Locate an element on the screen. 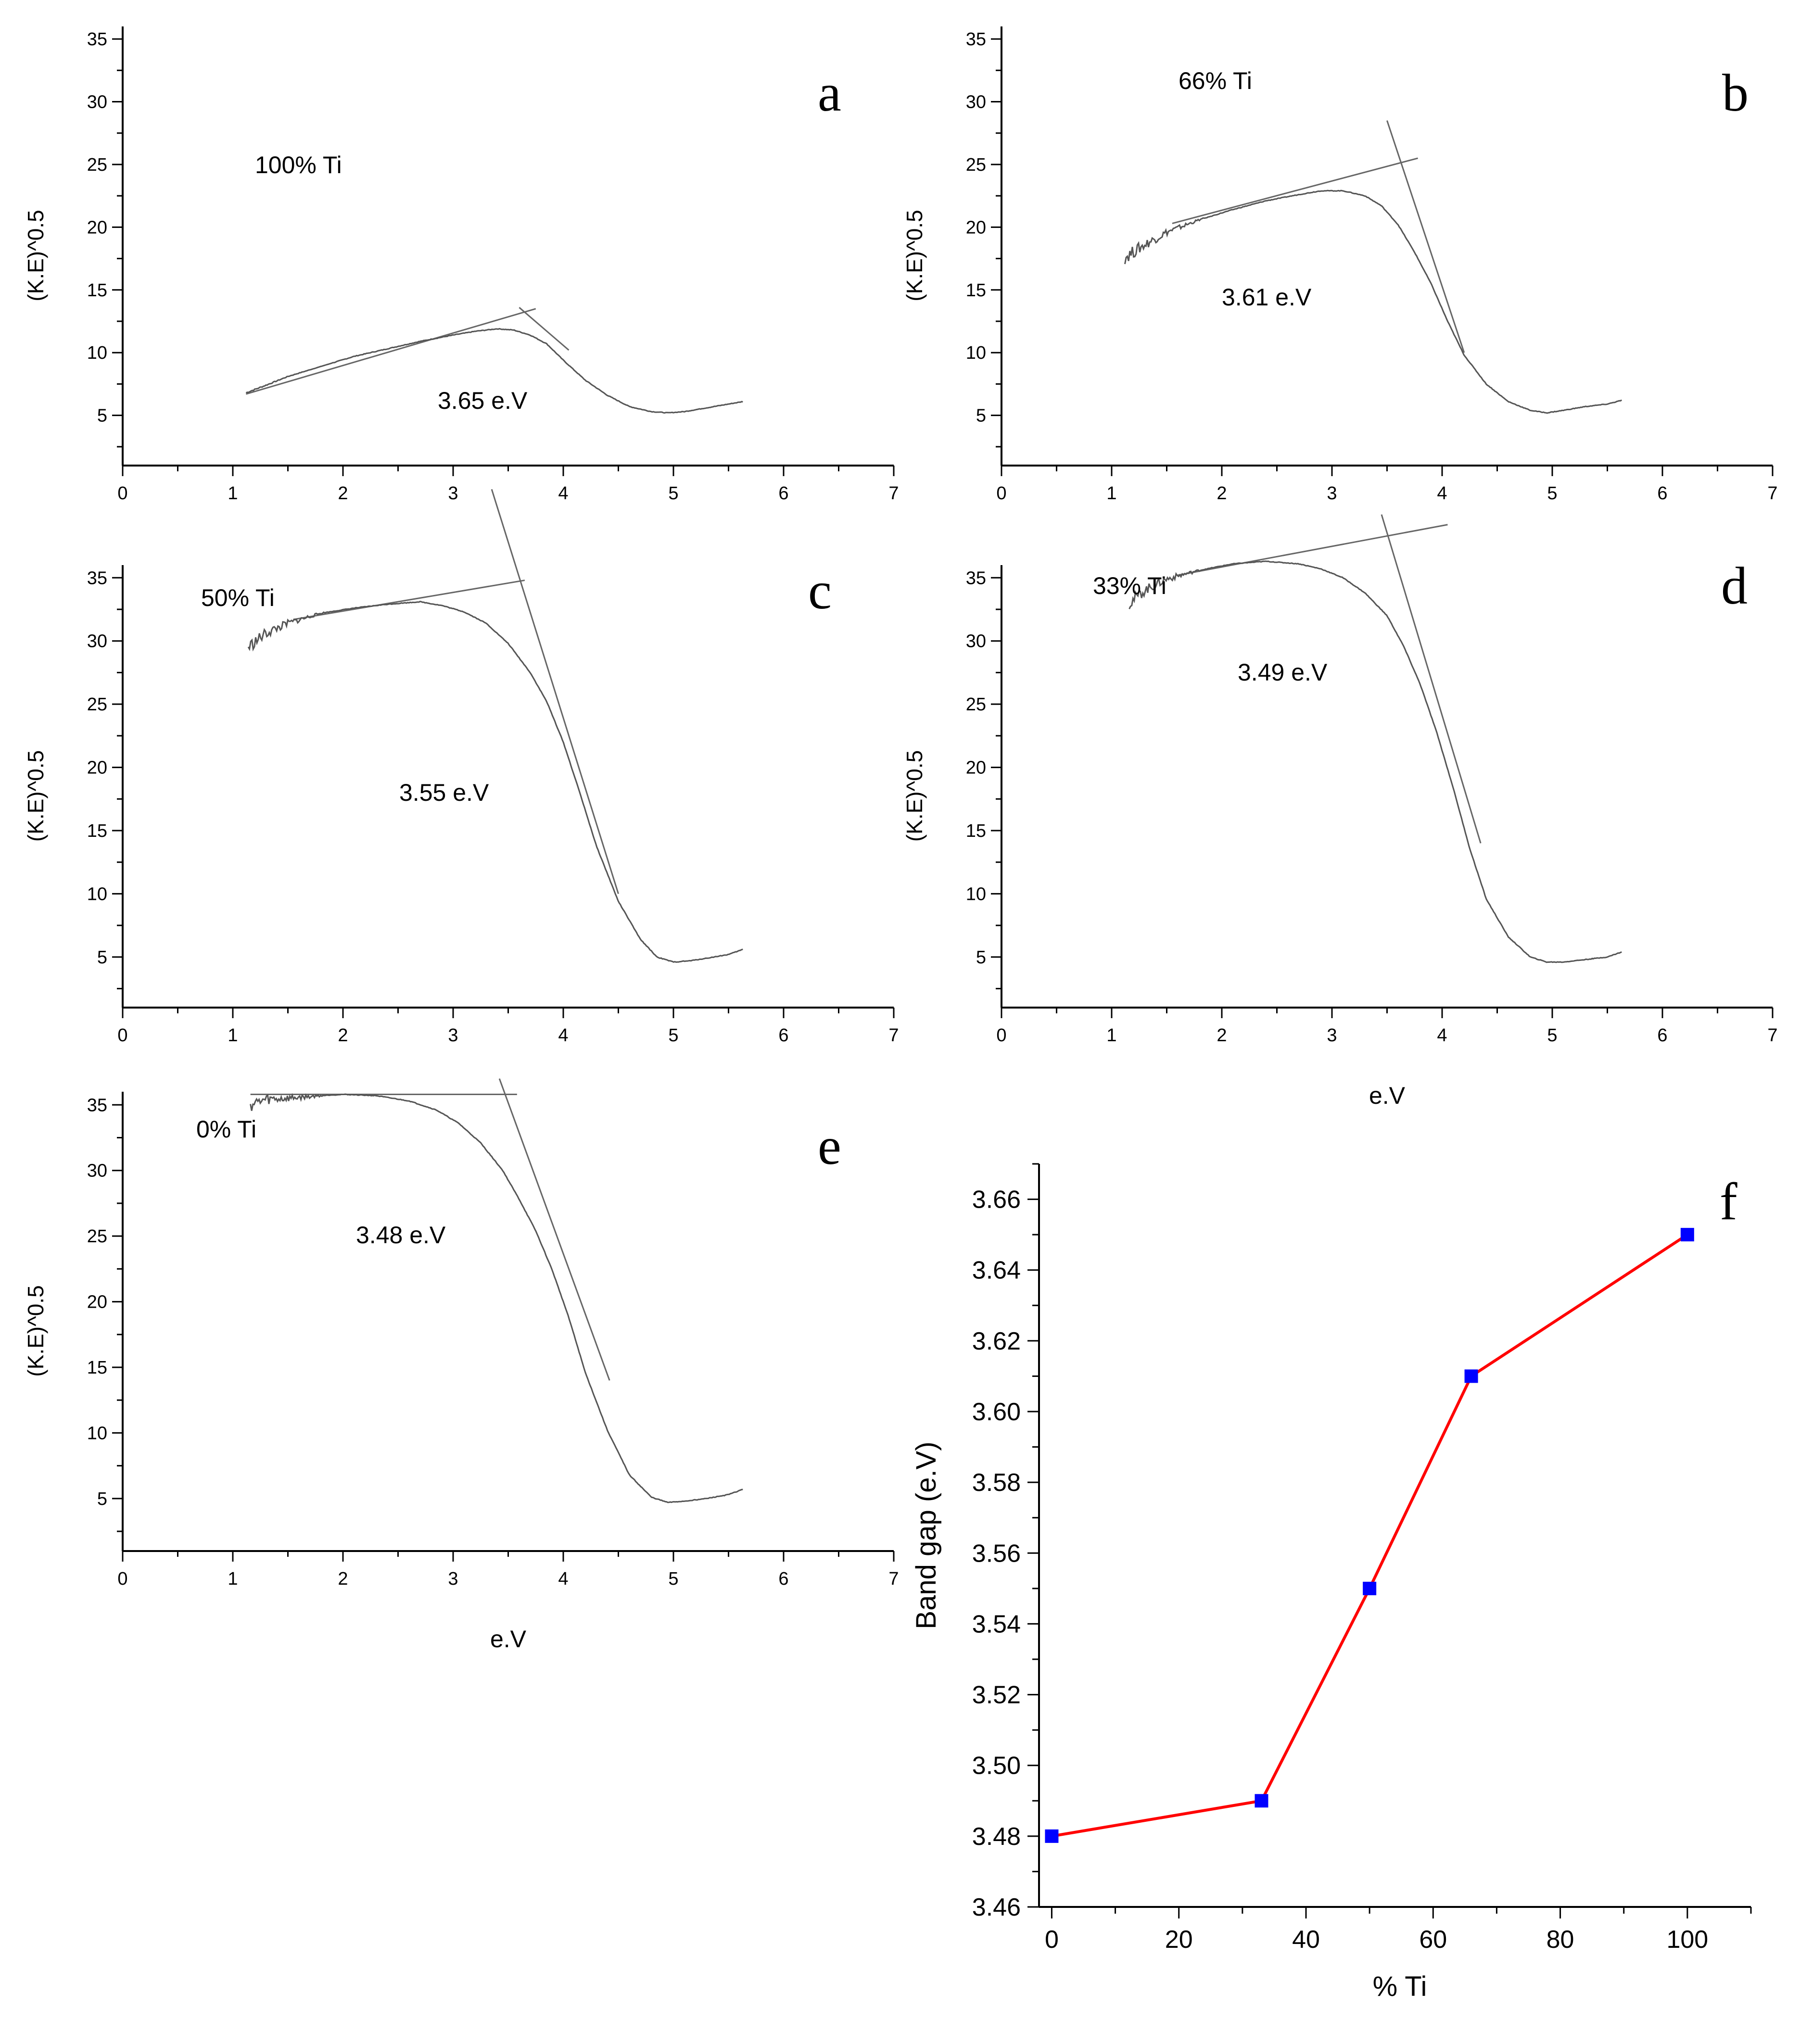  sample-label: 33% Ti is located at coordinates (1129, 585).